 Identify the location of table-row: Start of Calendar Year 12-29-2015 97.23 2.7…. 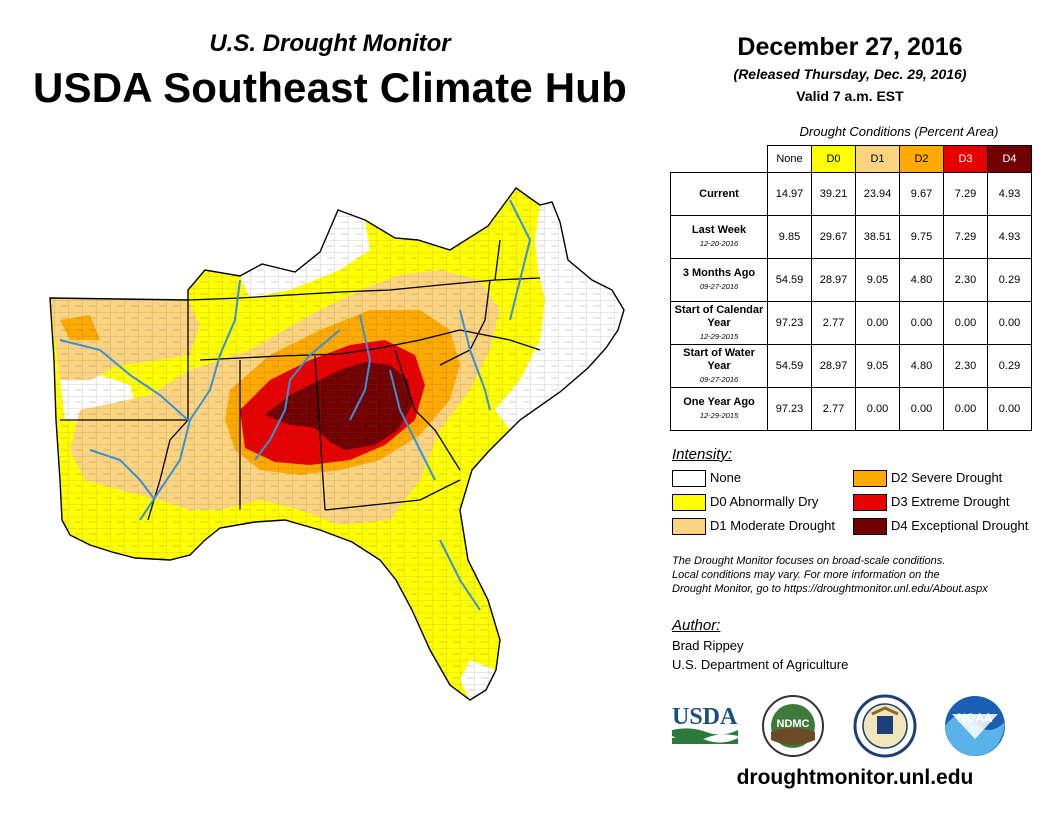
(851, 323).